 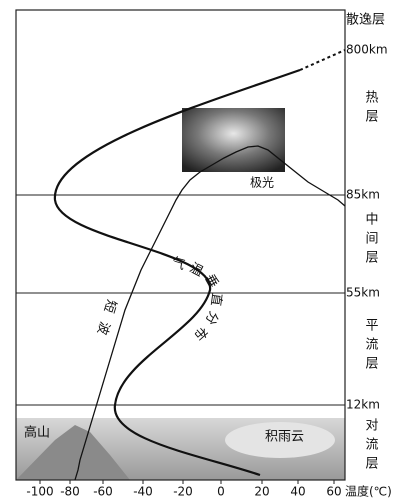 What do you see at coordinates (371, 109) in the screenshot?
I see `layer-name: 热层` at bounding box center [371, 109].